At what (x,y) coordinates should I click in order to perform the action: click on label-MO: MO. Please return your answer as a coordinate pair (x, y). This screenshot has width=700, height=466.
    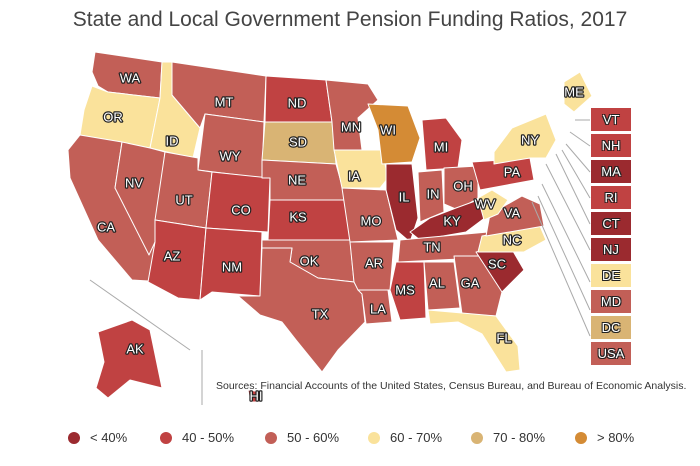
    Looking at the image, I should click on (371, 220).